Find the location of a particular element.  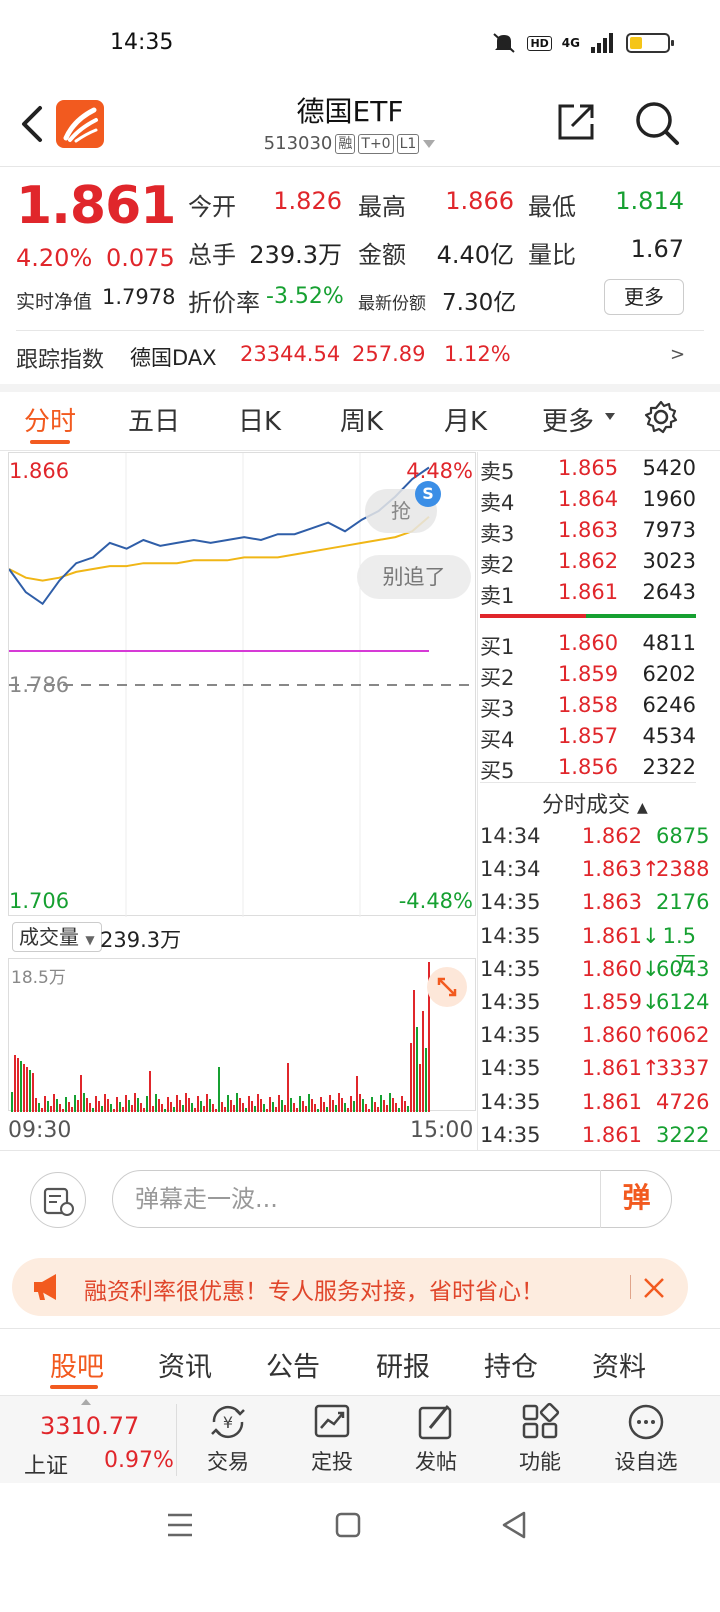

tool-features-label: 功能 is located at coordinates (540, 1462).